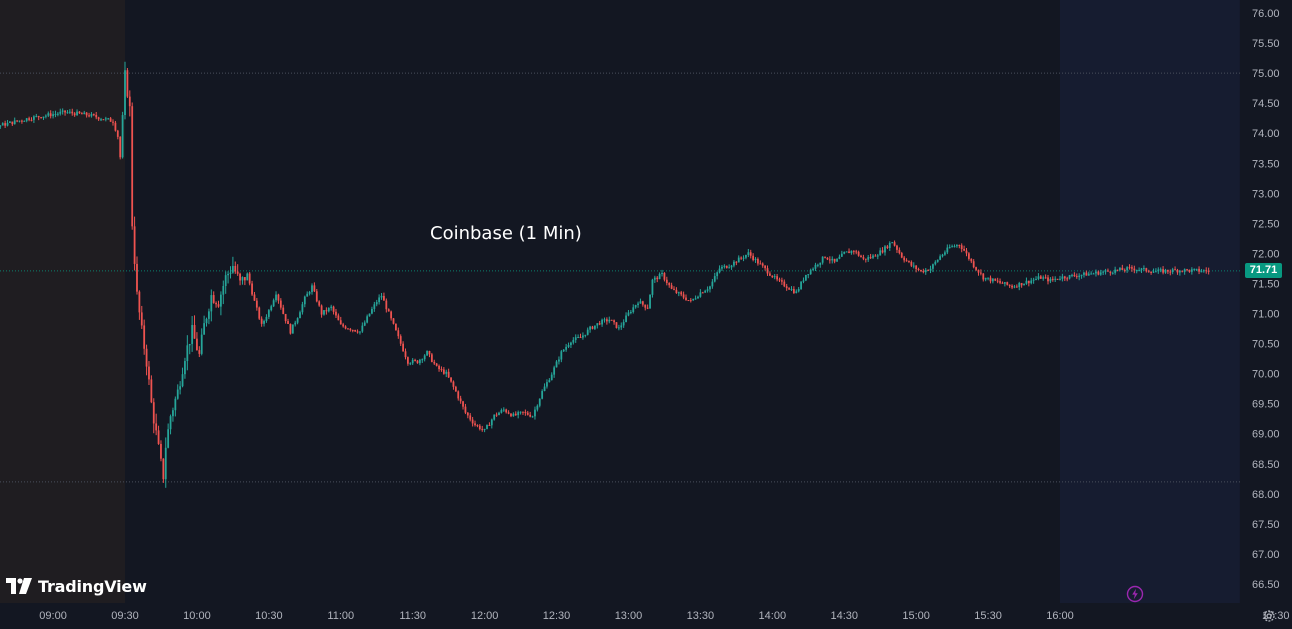  I want to click on price-tick-label: 73.50, so click(1266, 164).